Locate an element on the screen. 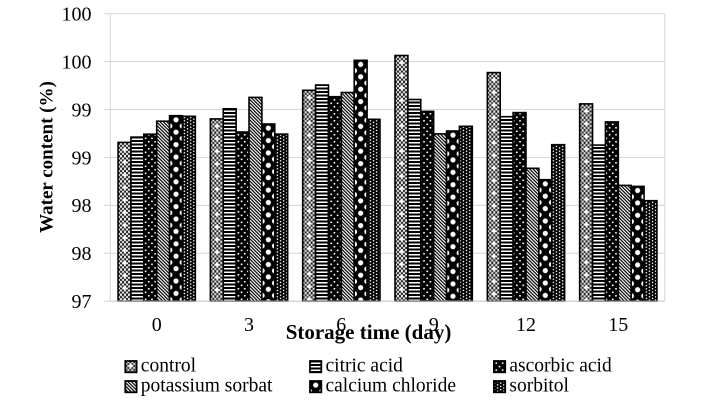 This screenshot has height=420, width=712. svg-text: 15 is located at coordinates (618, 325).